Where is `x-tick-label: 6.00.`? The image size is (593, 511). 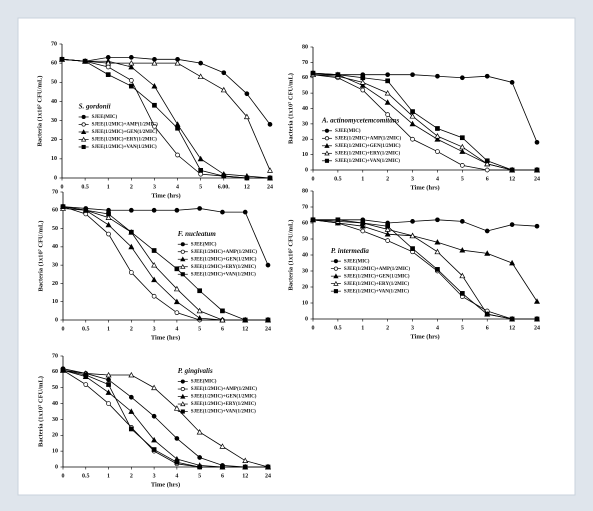
x-tick-label: 6.00. is located at coordinates (224, 187).